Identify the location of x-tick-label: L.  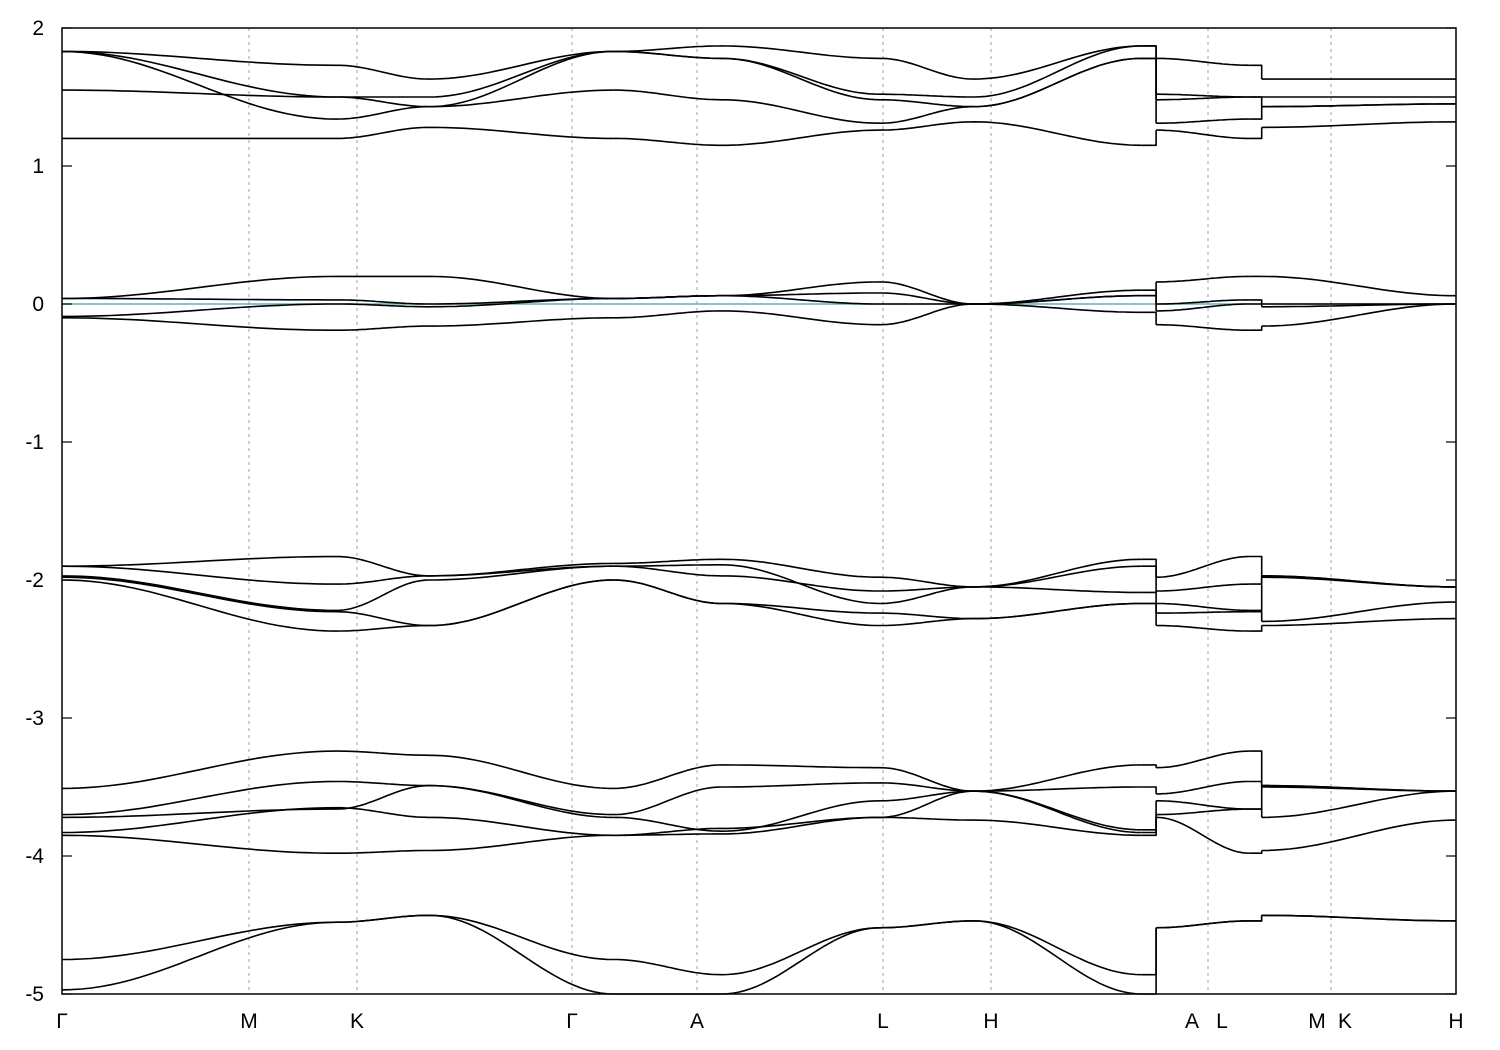
(1222, 1021).